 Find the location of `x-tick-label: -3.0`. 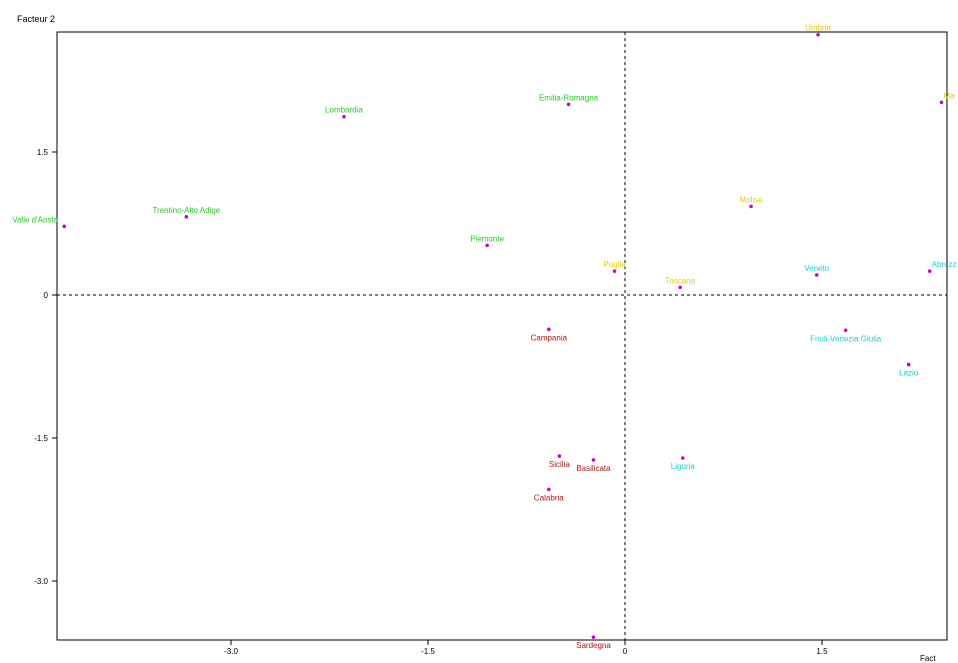

x-tick-label: -3.0 is located at coordinates (231, 651).